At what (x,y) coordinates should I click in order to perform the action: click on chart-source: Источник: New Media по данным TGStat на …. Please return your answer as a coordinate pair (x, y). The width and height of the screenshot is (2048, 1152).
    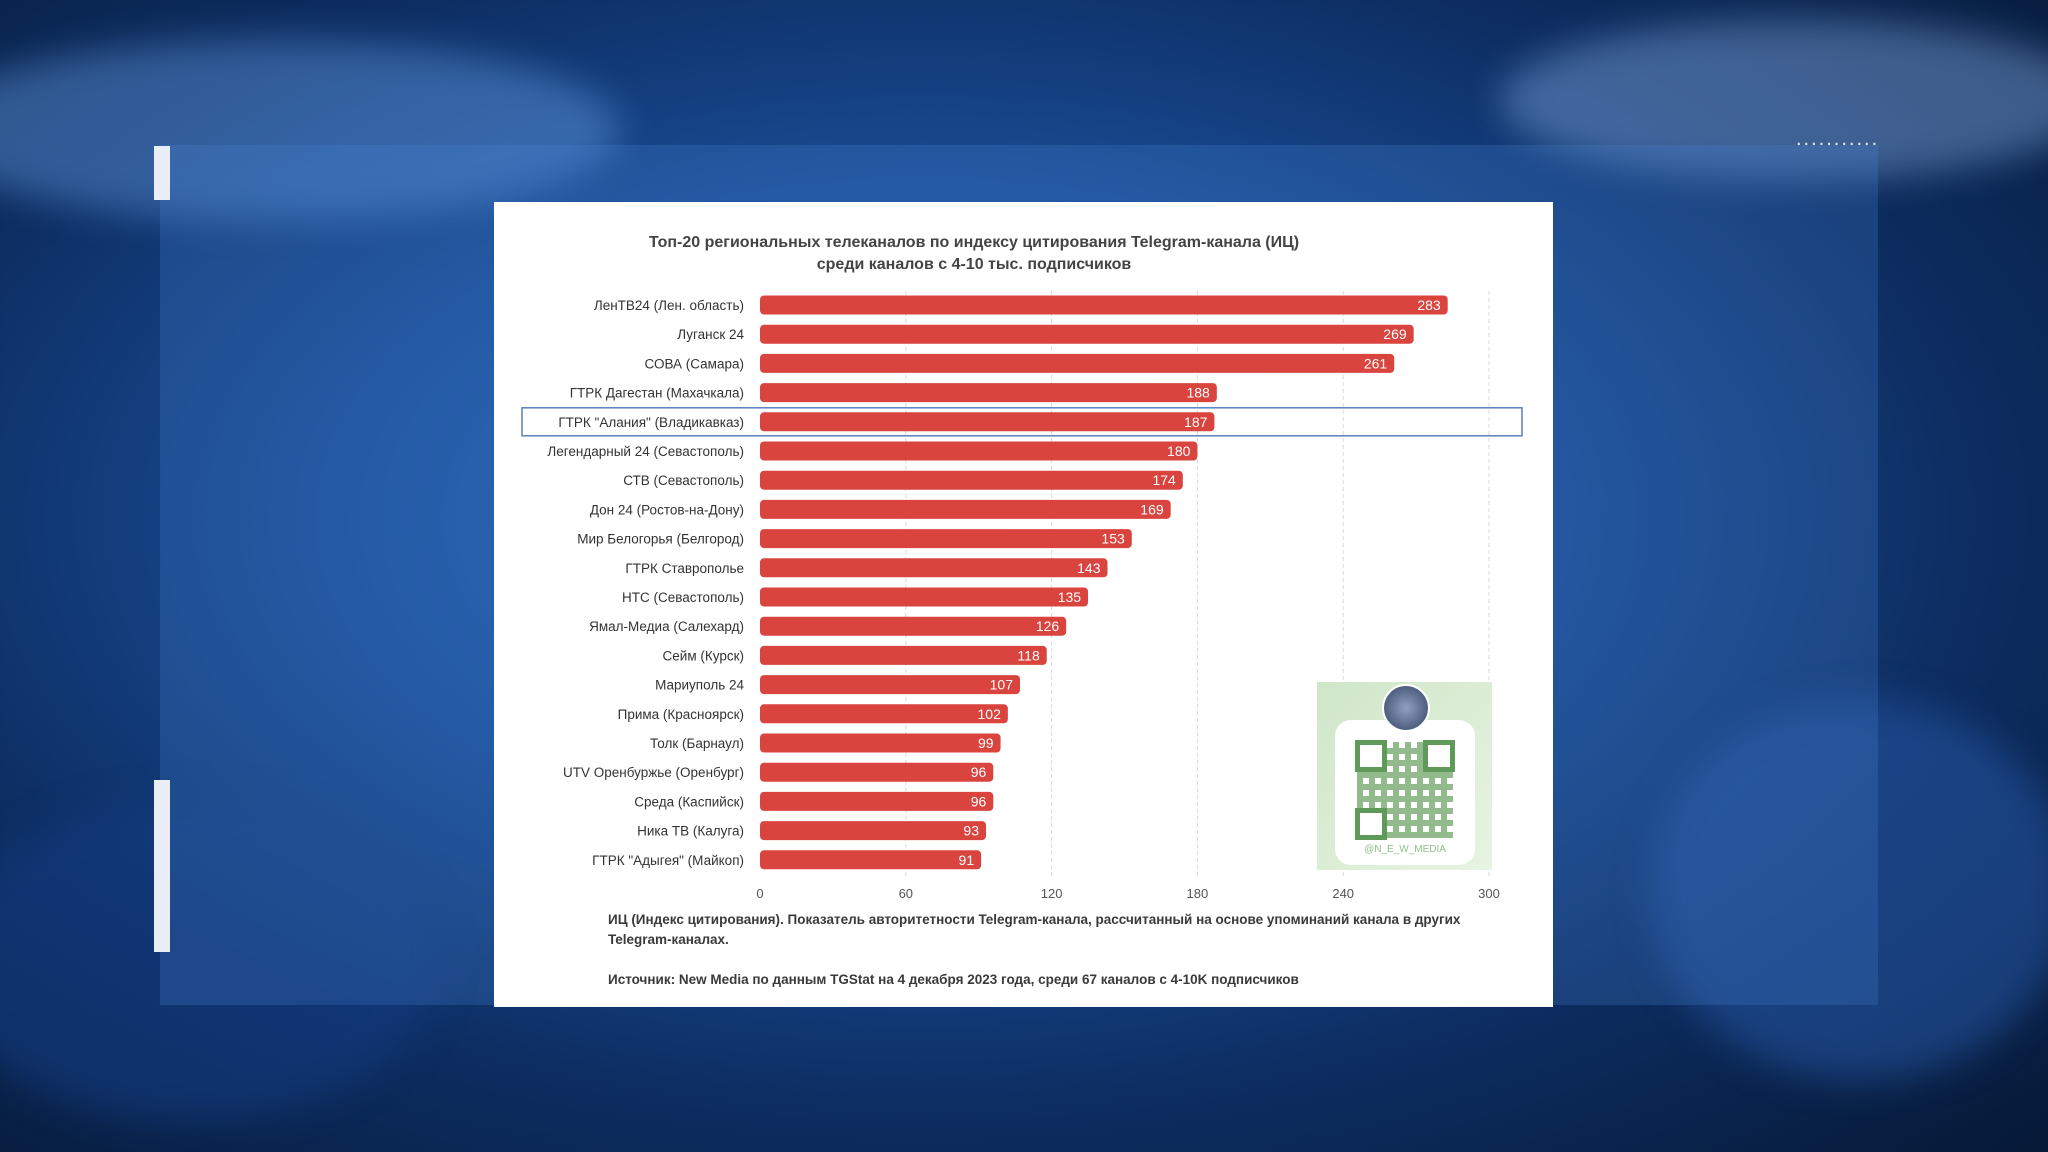
    Looking at the image, I should click on (953, 979).